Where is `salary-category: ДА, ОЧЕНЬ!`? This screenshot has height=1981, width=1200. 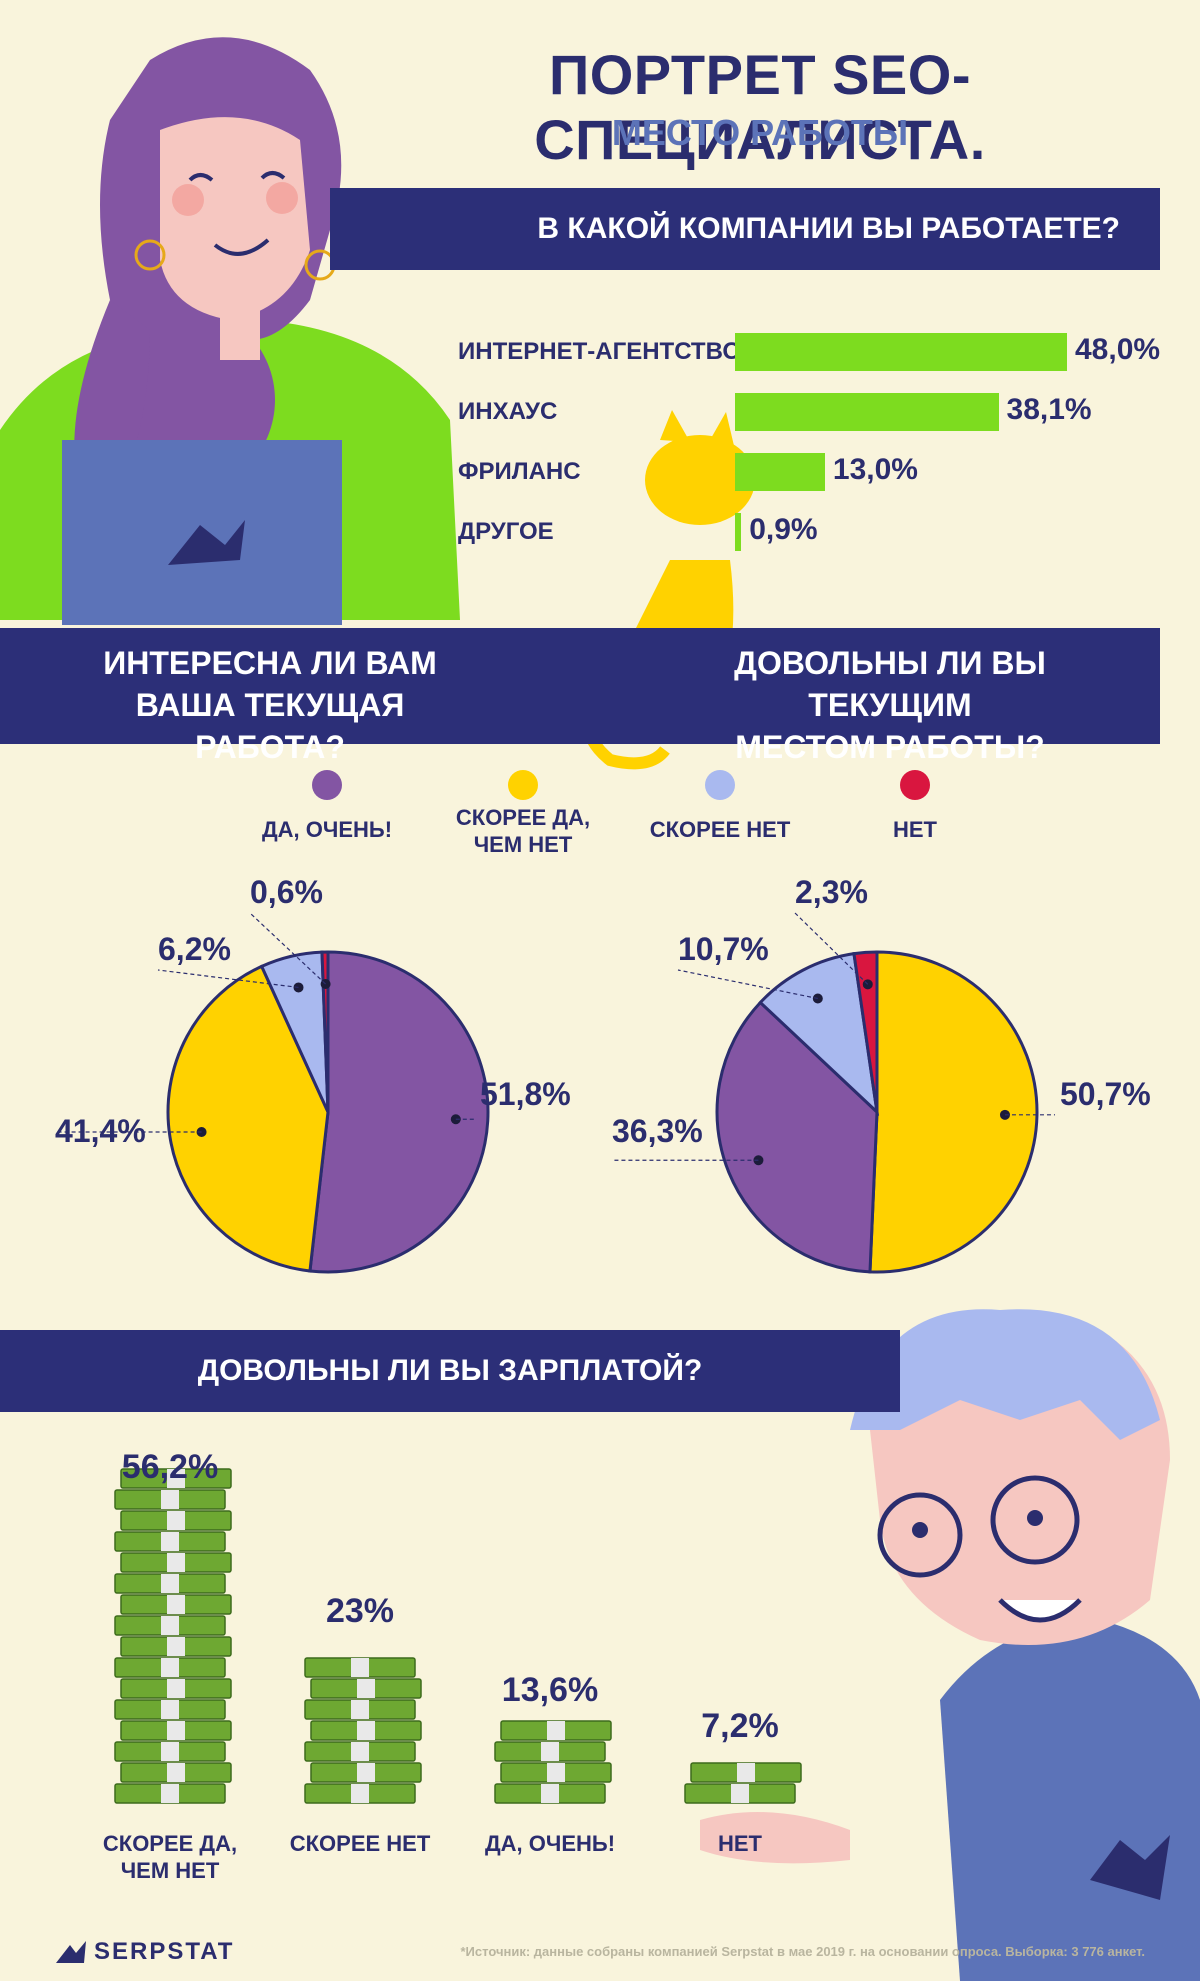
salary-category: ДА, ОЧЕНЬ! is located at coordinates (550, 1843).